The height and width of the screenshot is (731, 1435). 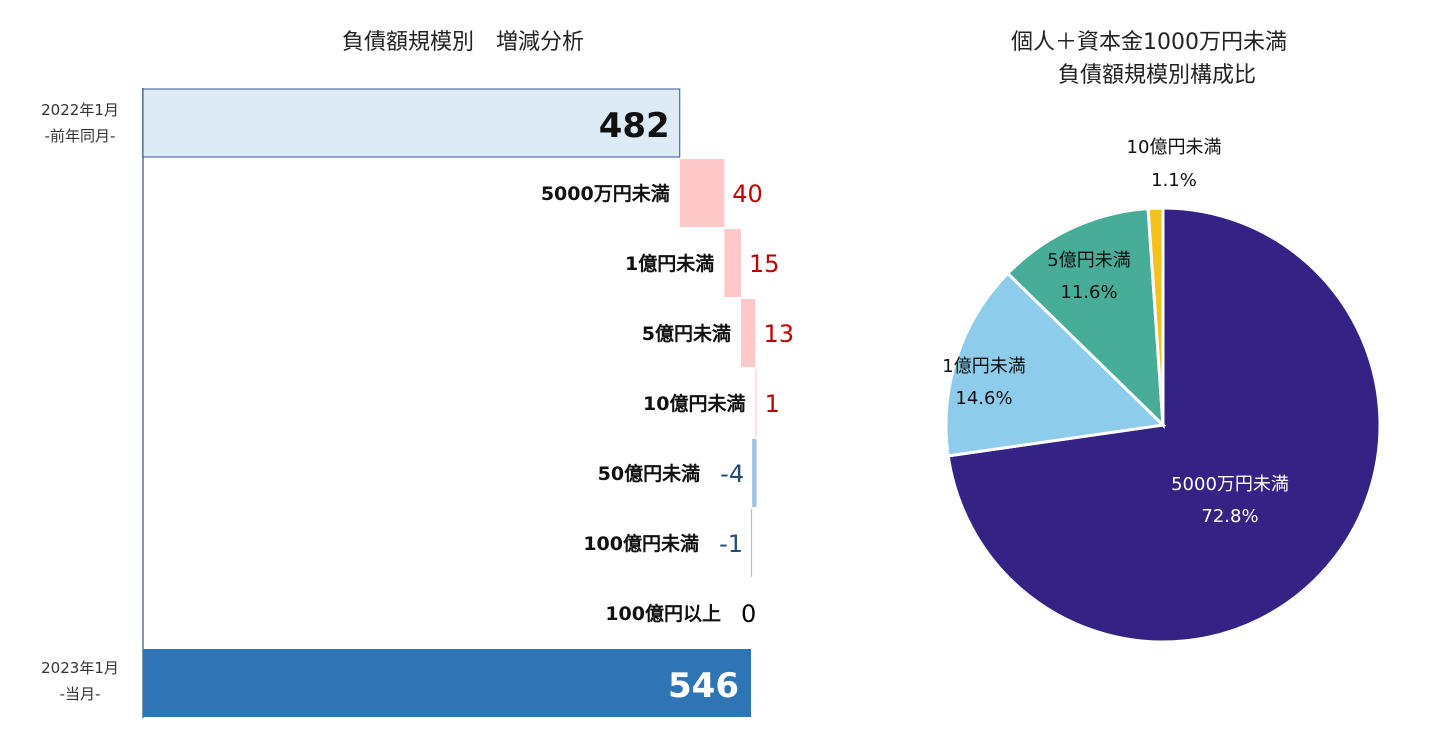 What do you see at coordinates (641, 543) in the screenshot?
I see `step-category-label: 100億円未満` at bounding box center [641, 543].